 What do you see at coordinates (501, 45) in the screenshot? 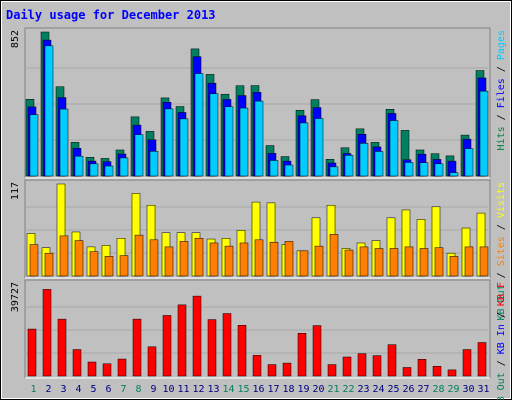
I see `legend-entry: Pages` at bounding box center [501, 45].